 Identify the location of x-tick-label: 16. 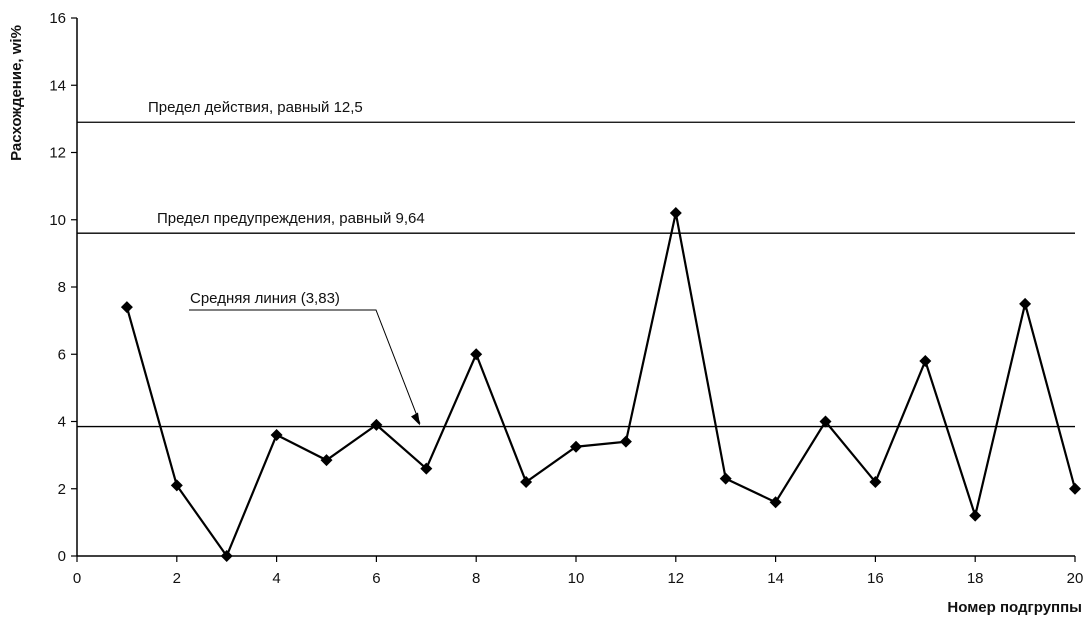
(875, 578).